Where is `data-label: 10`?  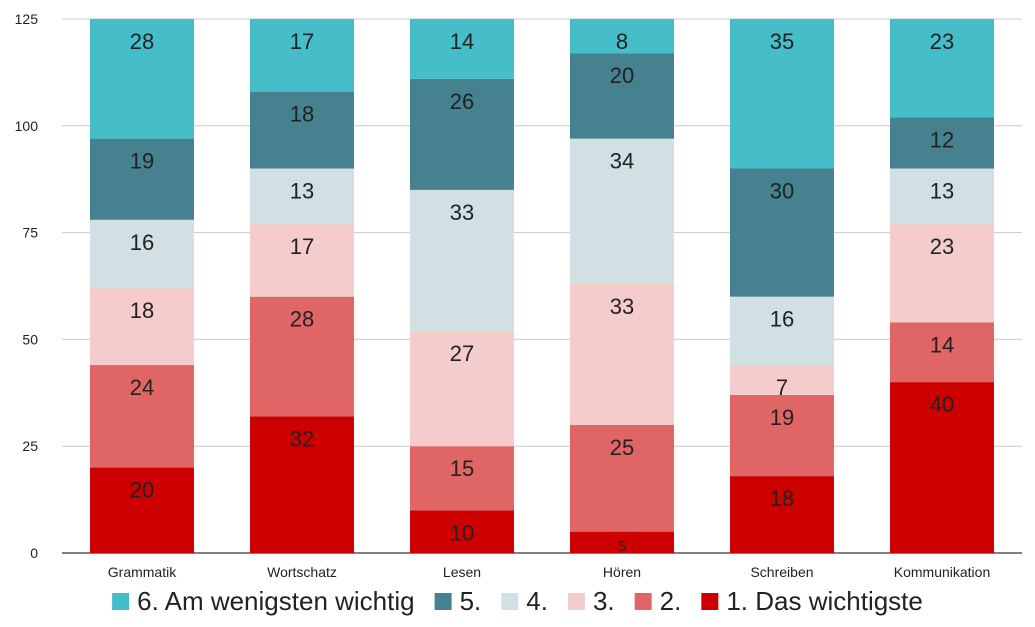
data-label: 10 is located at coordinates (462, 532).